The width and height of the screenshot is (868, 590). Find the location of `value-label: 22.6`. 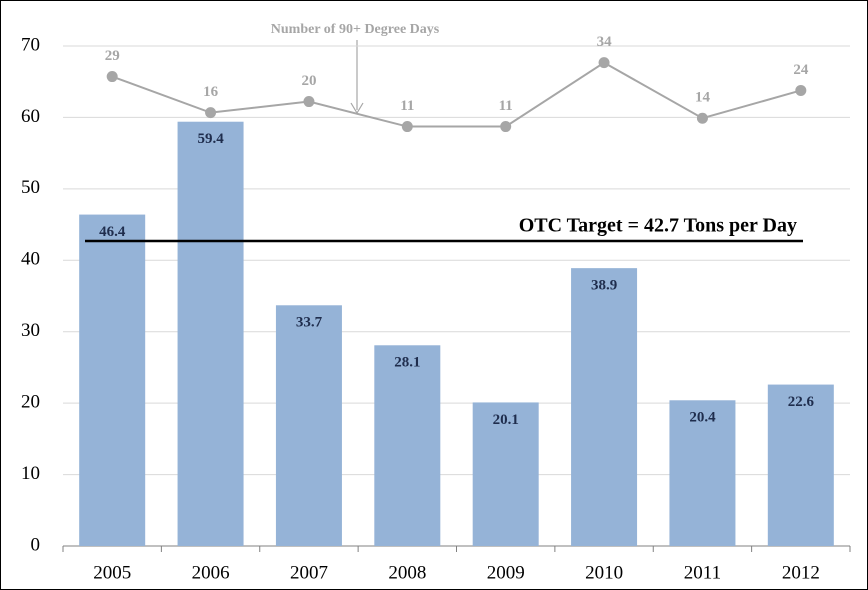

value-label: 22.6 is located at coordinates (801, 402).